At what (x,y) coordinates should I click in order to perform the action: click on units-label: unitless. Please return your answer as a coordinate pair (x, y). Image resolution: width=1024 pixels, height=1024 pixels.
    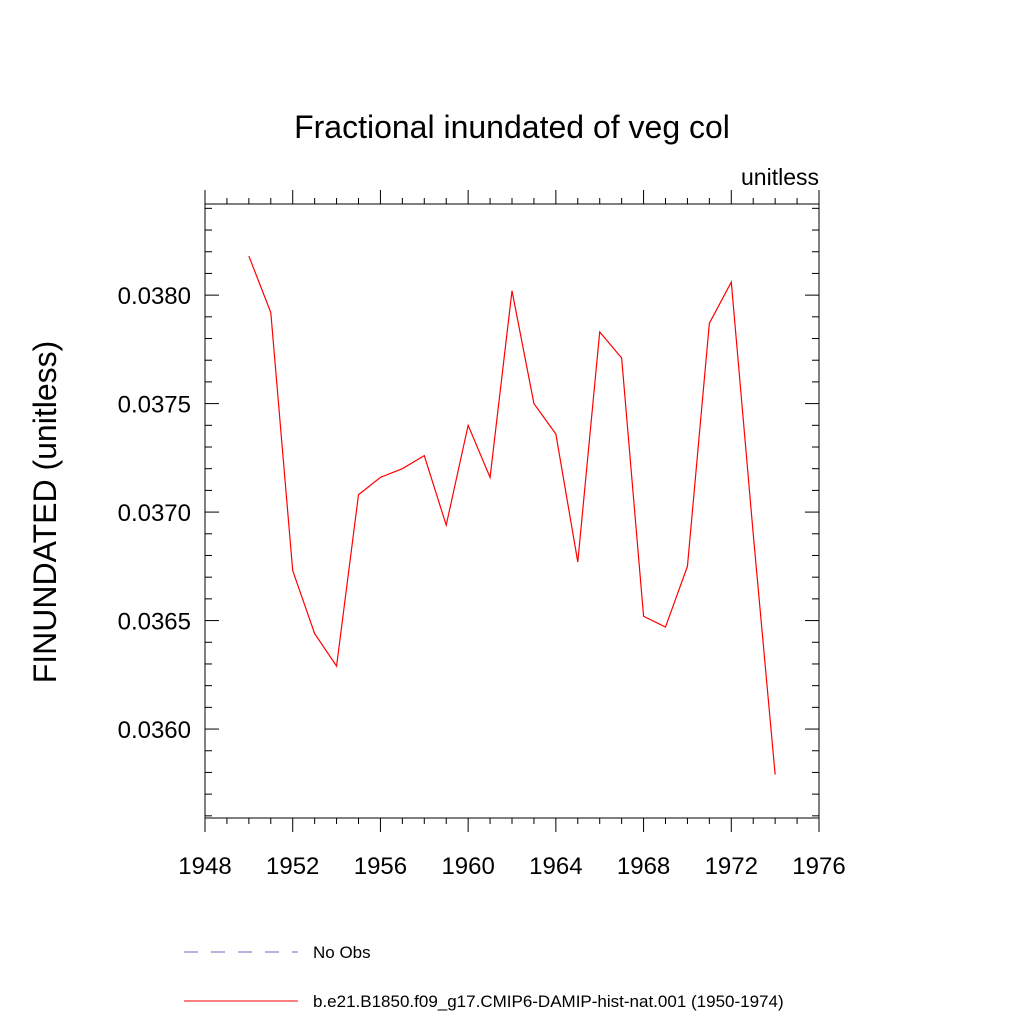
    Looking at the image, I should click on (780, 177).